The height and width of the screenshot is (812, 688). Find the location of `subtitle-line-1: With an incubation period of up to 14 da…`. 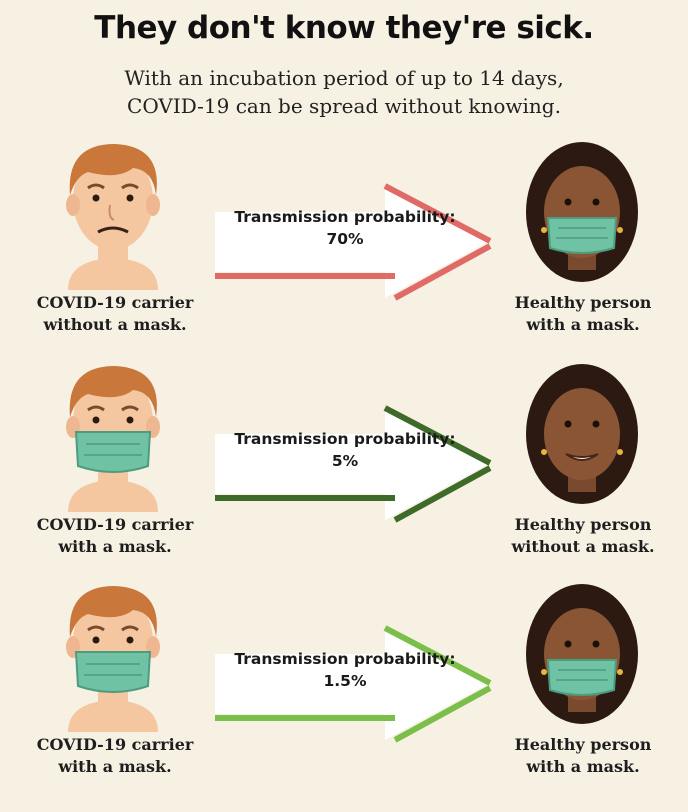

subtitle-line-1: With an incubation period of up to 14 da… is located at coordinates (344, 78).